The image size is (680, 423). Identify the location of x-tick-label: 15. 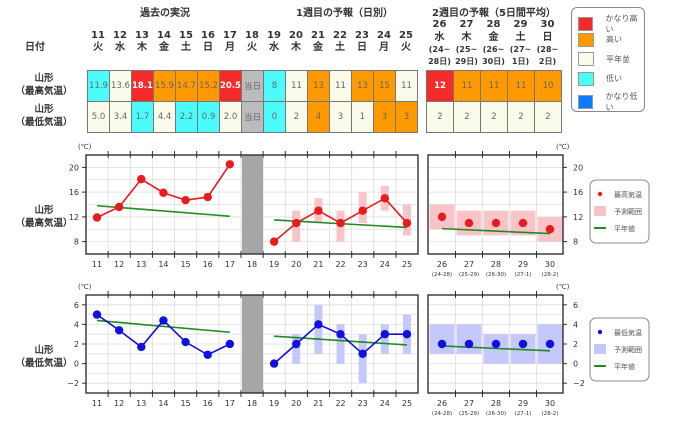
(185, 403).